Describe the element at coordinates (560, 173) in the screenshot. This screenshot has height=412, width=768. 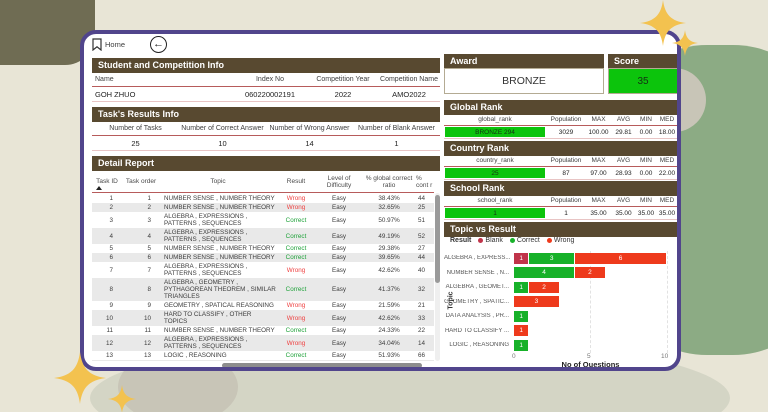
I see `table-row: 25 87 97.00 28.93 0.00 22.00` at that location.